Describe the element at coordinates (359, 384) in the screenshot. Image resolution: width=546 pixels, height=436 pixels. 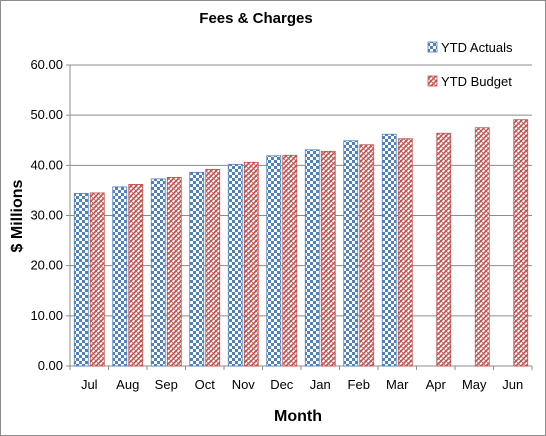
I see `x-tick-label-feb: Feb` at that location.